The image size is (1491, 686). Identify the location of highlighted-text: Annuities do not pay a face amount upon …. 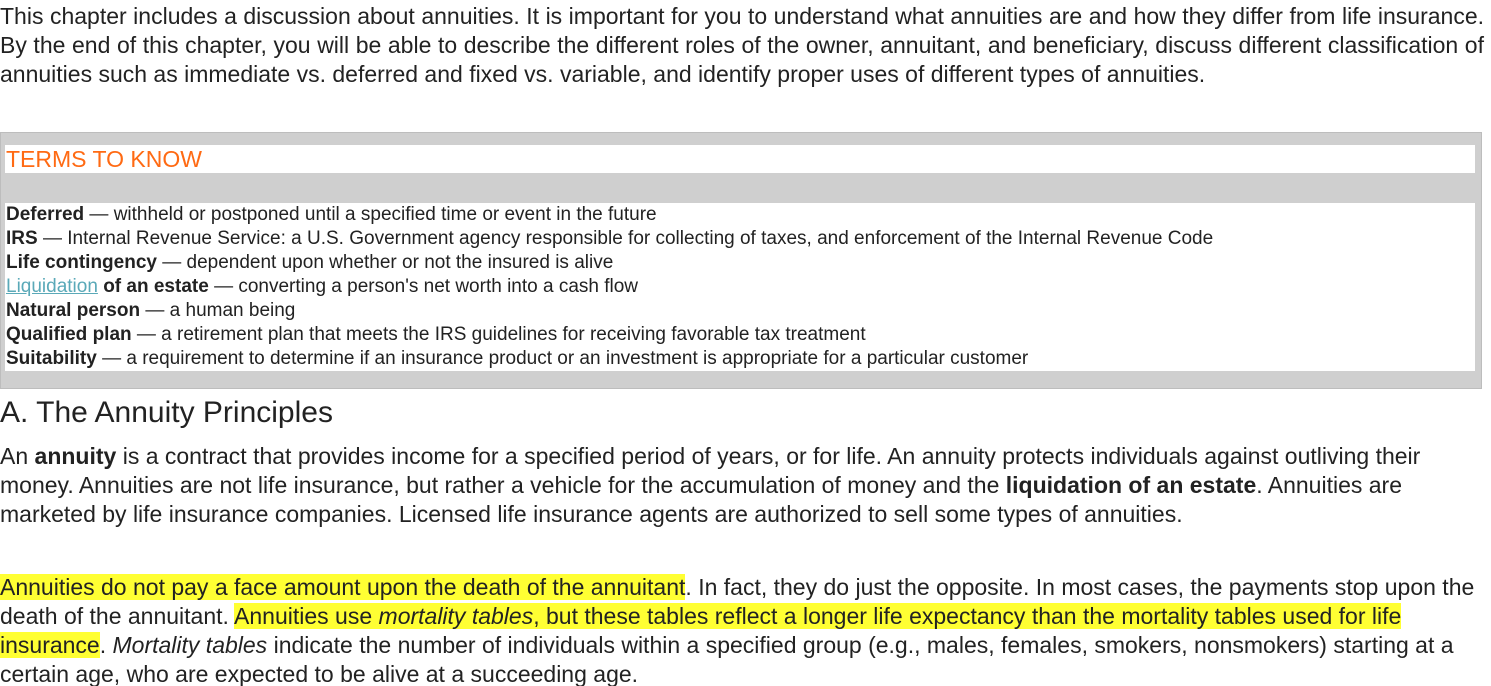
(343, 587).